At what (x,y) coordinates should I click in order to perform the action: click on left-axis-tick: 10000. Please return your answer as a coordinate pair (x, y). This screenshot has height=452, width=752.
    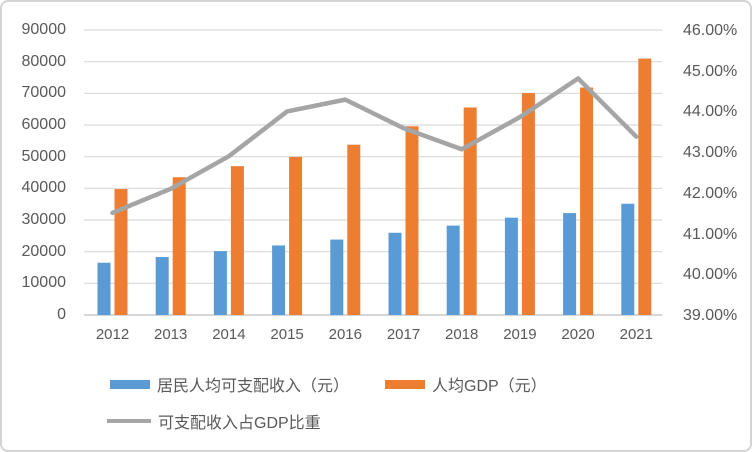
    Looking at the image, I should click on (44, 283).